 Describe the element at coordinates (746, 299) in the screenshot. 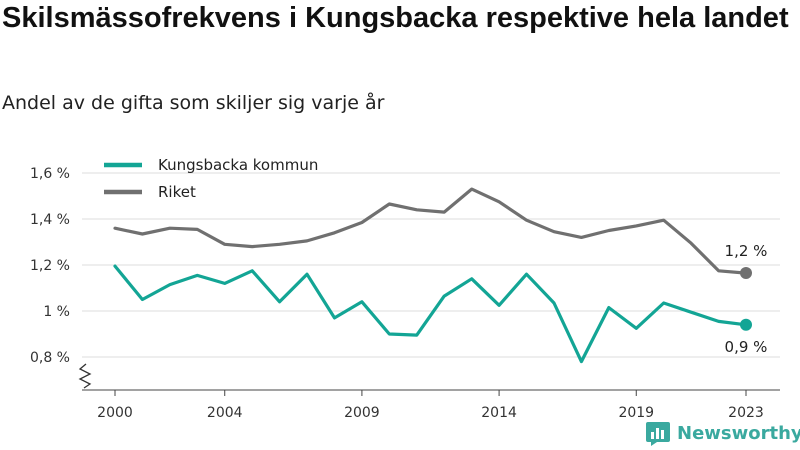

I see `end-markers: 0,9 % 1,2 %` at that location.